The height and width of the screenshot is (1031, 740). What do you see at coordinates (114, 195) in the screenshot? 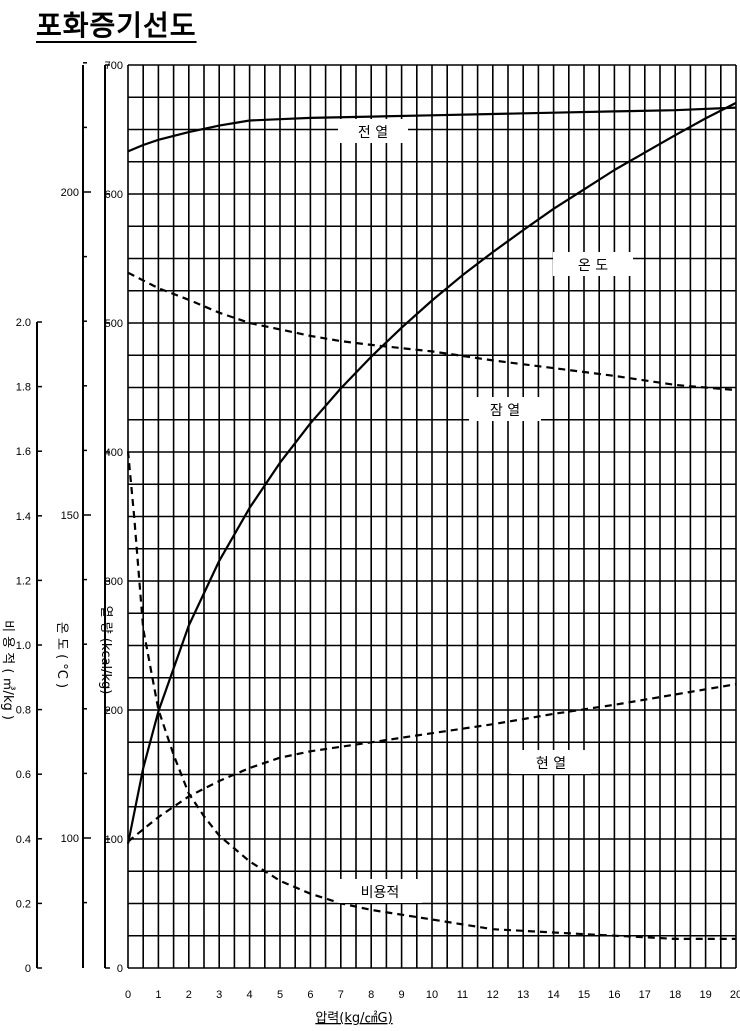
I see `heat-tick-label: 600` at bounding box center [114, 195].